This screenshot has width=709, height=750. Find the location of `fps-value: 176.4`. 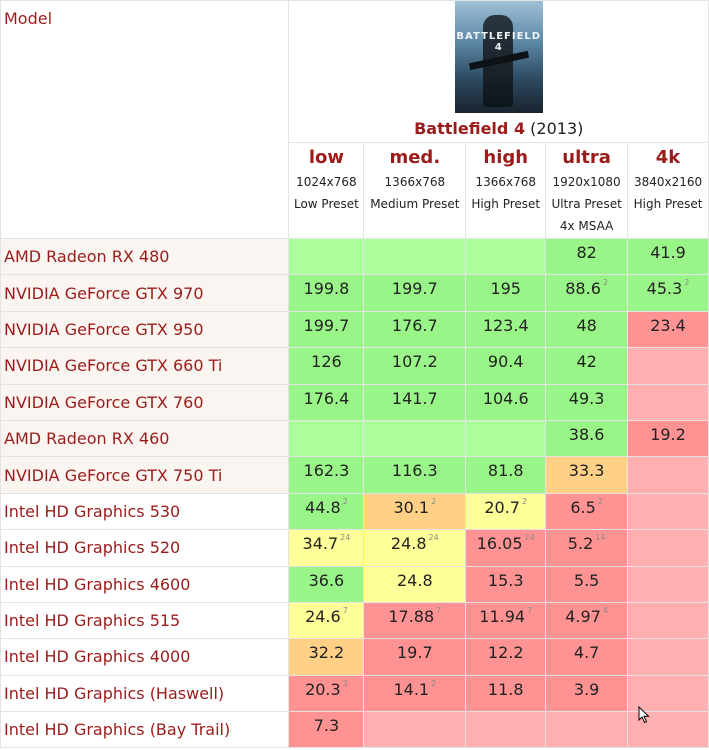

fps-value: 176.4 is located at coordinates (326, 398).